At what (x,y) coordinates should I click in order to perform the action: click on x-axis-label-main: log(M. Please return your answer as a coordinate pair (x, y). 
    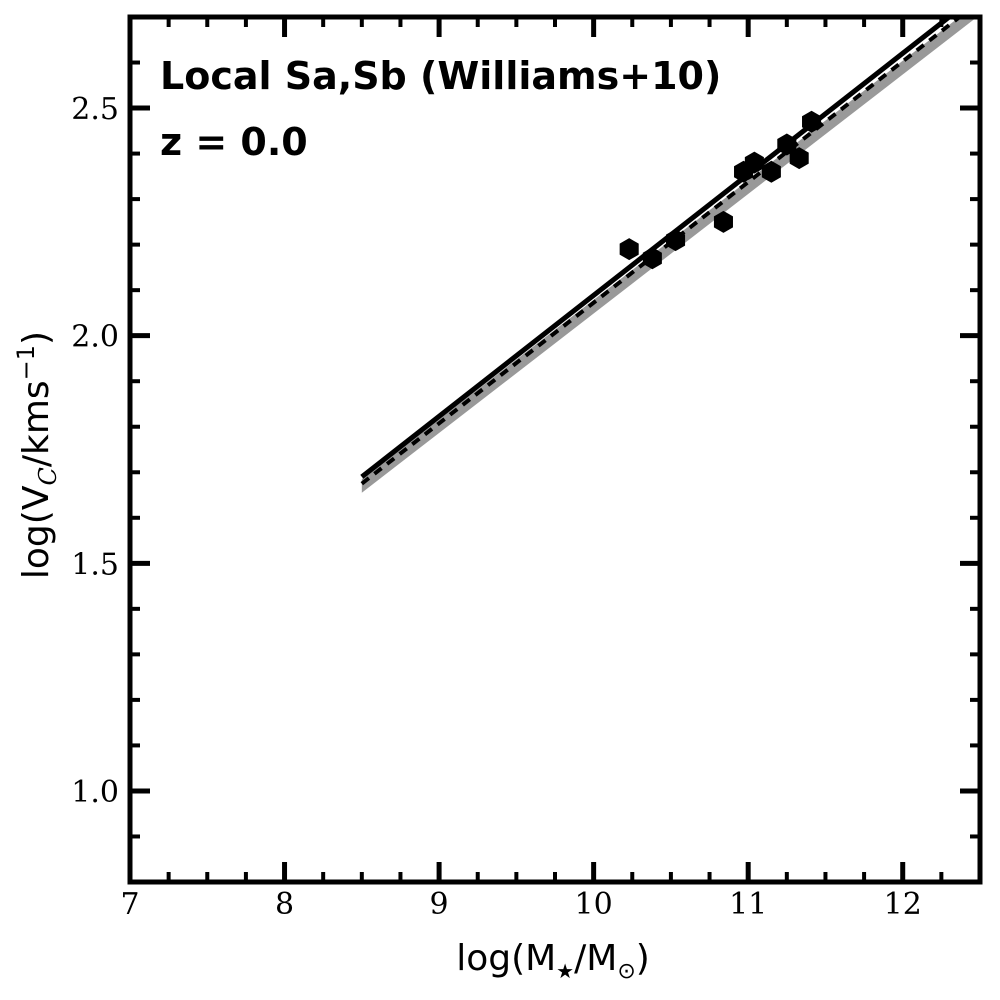
    Looking at the image, I should click on (506, 958).